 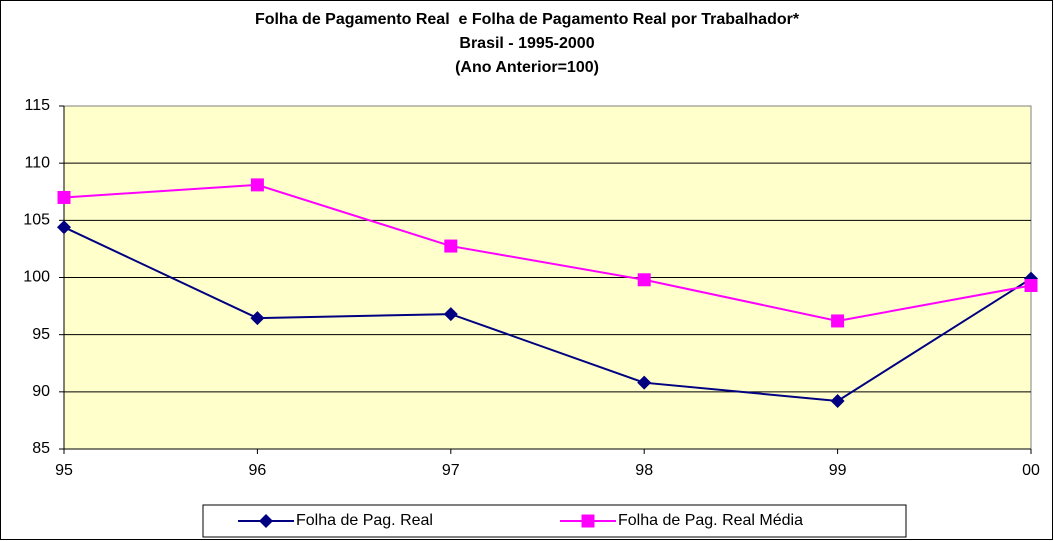 I want to click on chart-subtitle: Brasil - 1995-2000, so click(x=526, y=43).